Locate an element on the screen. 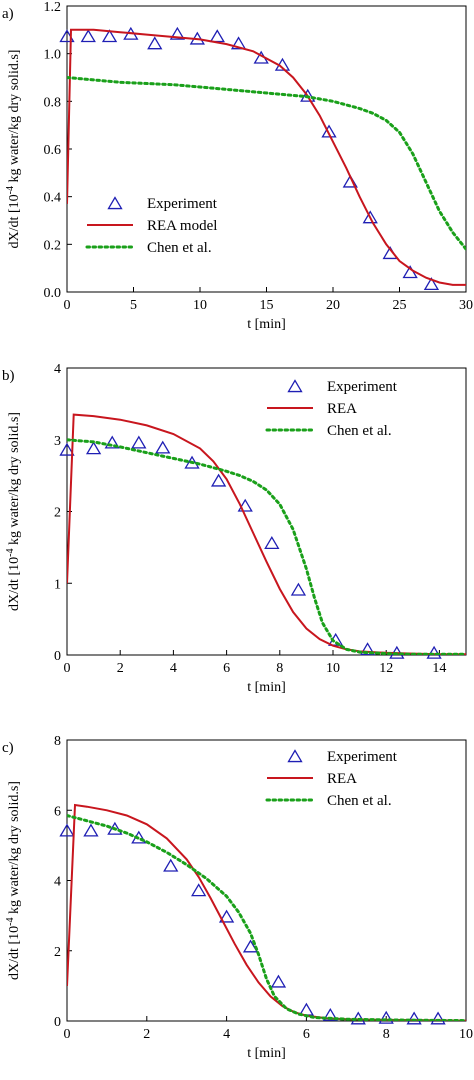  y-tick-label: 3 is located at coordinates (57, 441).